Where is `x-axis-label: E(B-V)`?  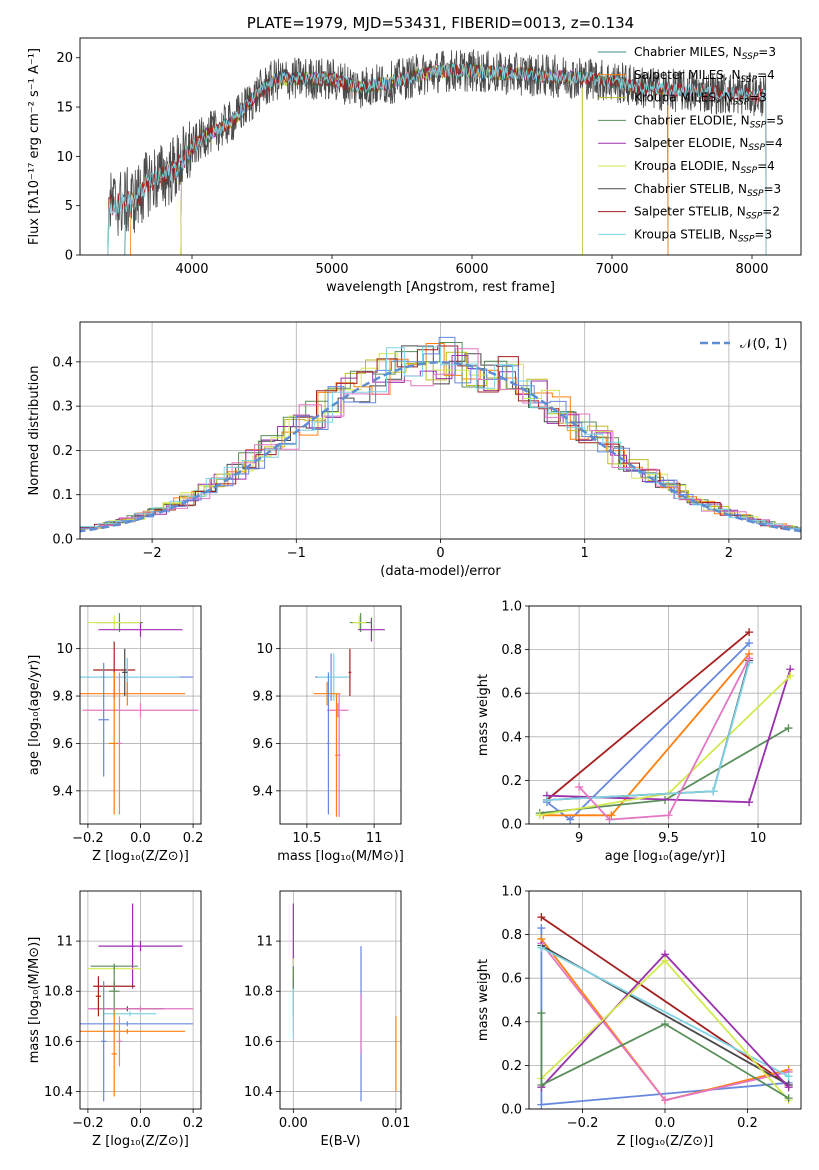
x-axis-label: E(B-V) is located at coordinates (340, 1141).